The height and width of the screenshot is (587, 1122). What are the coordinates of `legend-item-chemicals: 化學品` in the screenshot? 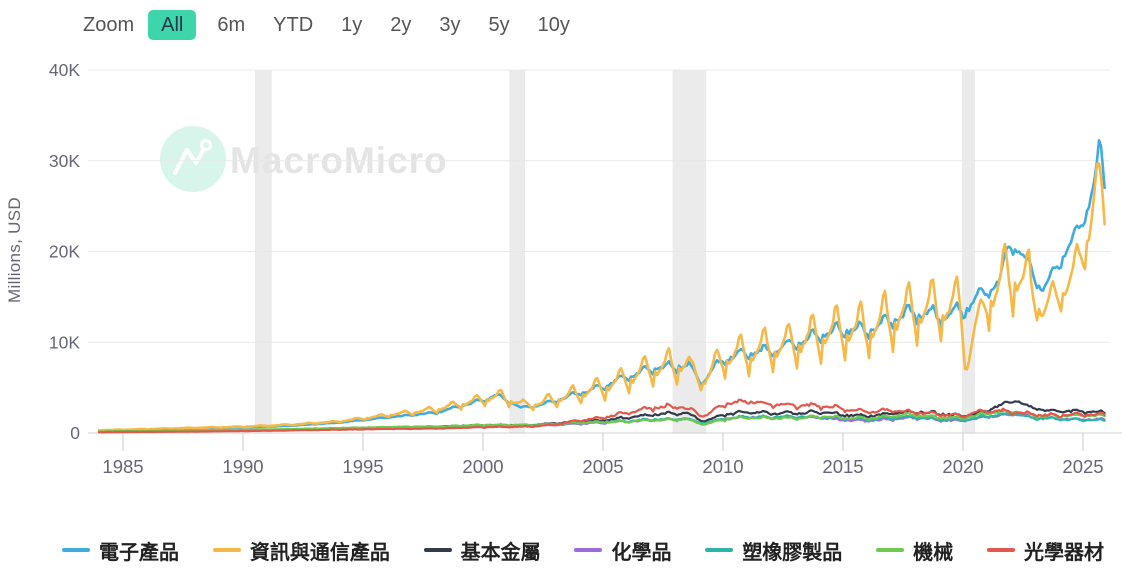 It's located at (622, 550).